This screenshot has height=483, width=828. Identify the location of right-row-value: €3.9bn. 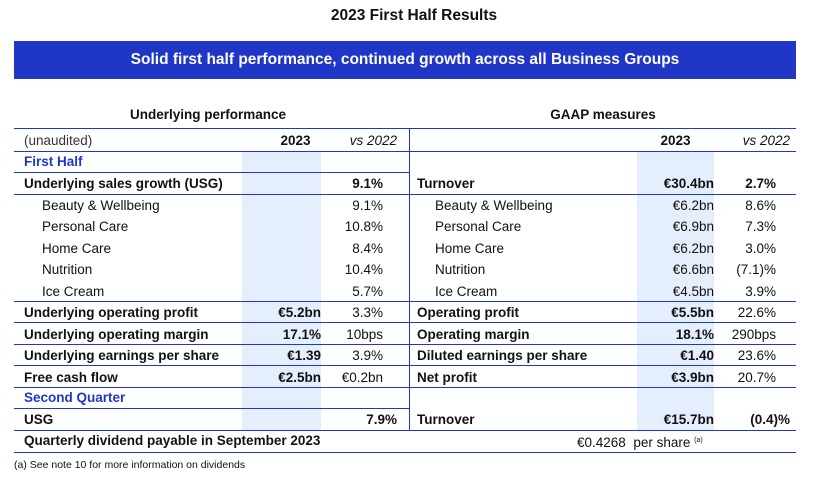
(692, 377).